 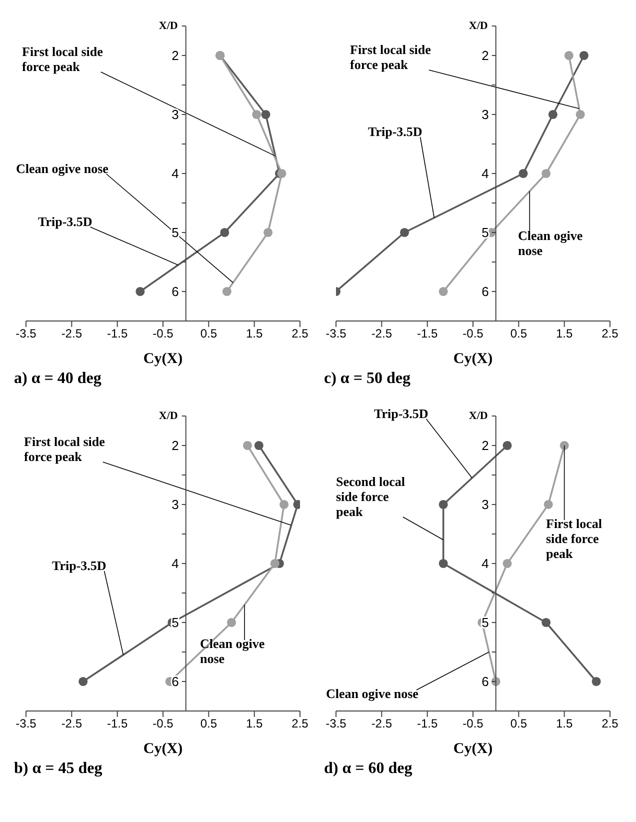 I want to click on text: b) α = 45 deg, so click(x=59, y=769).